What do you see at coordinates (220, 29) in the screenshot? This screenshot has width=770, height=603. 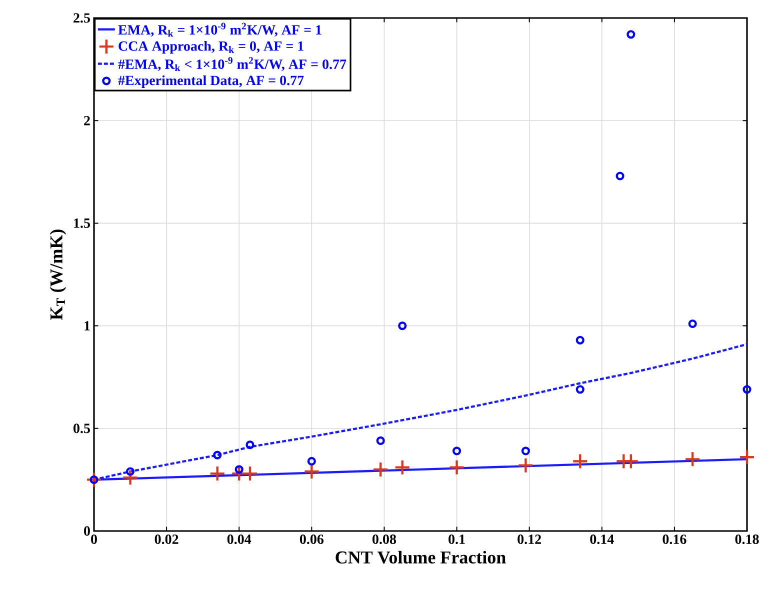 I see `legend-label: EMA, R$_{k}$ = 1×10$^{-9}$ m$^{2}$K/W, AF = 1` at bounding box center [220, 29].